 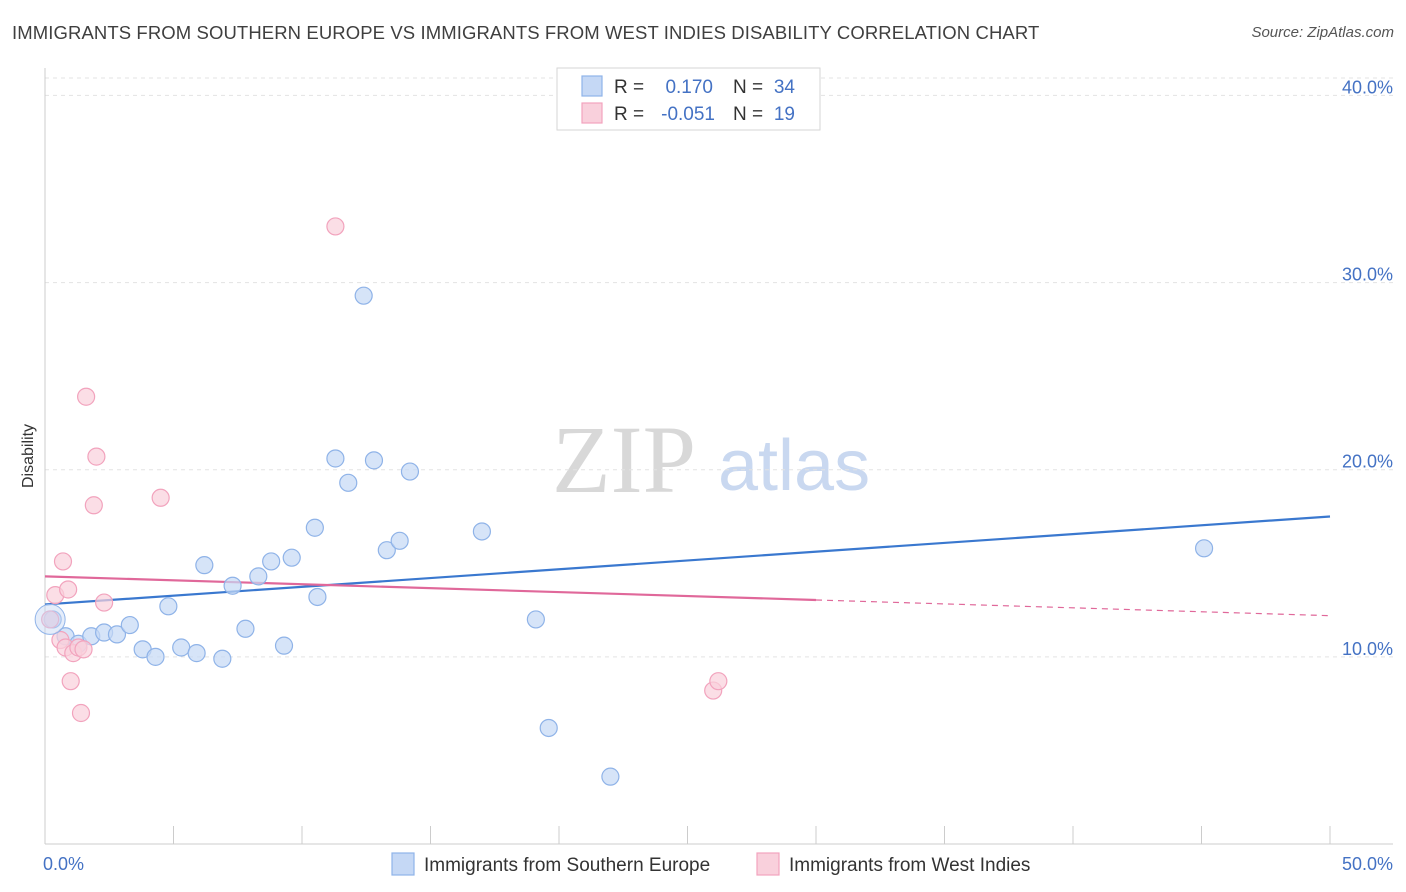 What do you see at coordinates (784, 114) in the screenshot?
I see `legend-n-value-1: 19` at bounding box center [784, 114].